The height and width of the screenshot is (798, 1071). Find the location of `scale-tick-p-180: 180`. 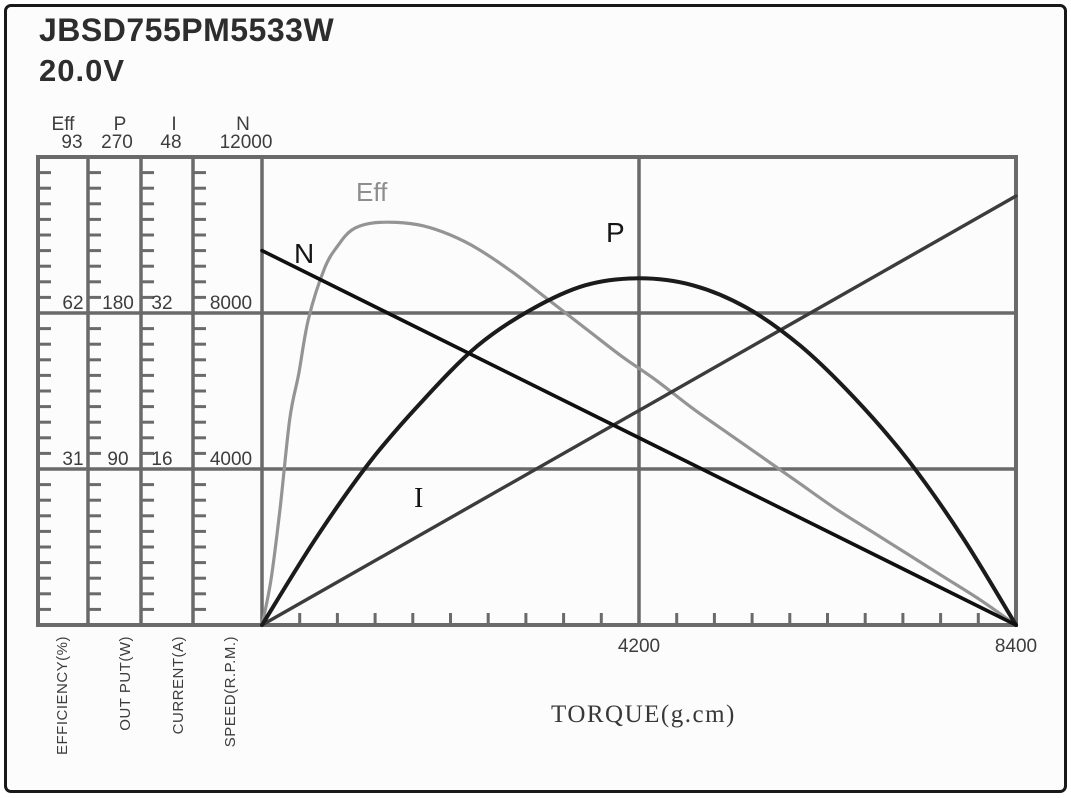

scale-tick-p-180: 180 is located at coordinates (118, 303).